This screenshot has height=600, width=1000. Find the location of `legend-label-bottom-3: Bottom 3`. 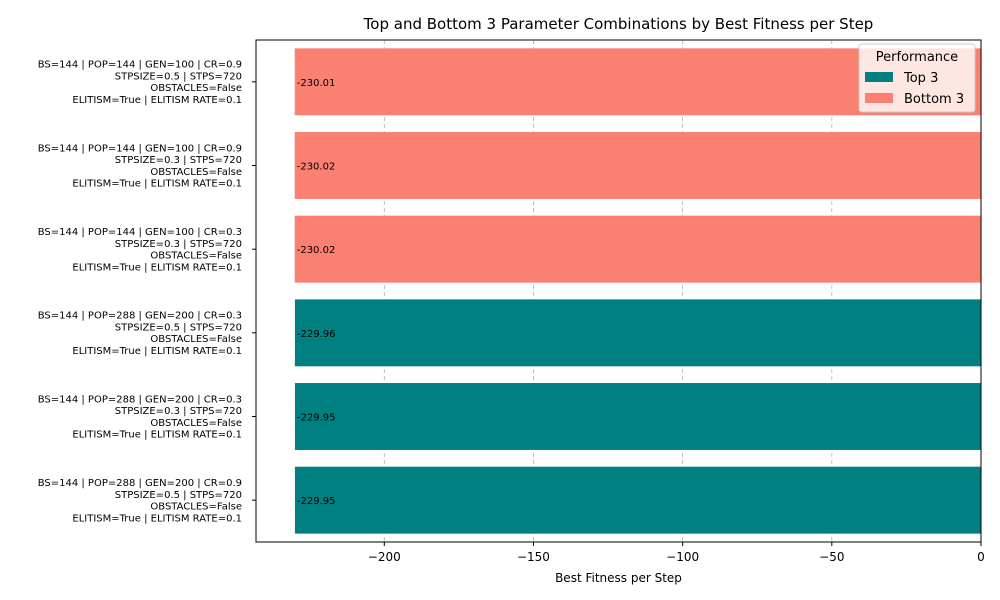

legend-label-bottom-3: Bottom 3 is located at coordinates (934, 99).